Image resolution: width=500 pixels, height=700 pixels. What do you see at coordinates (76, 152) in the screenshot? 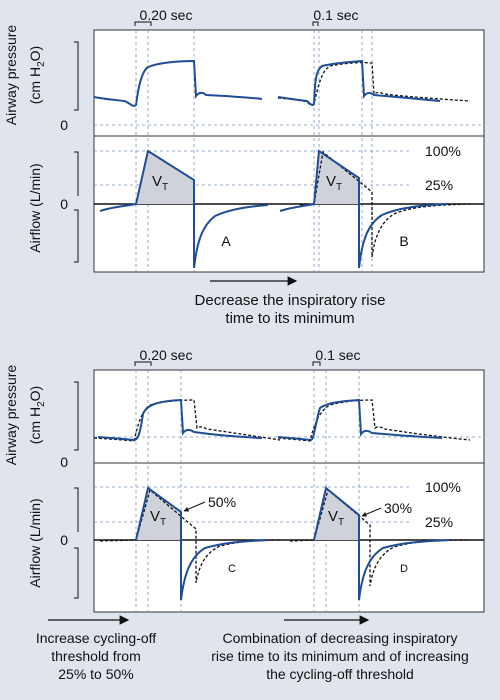
I see `top-y-axis-braces` at bounding box center [76, 152].